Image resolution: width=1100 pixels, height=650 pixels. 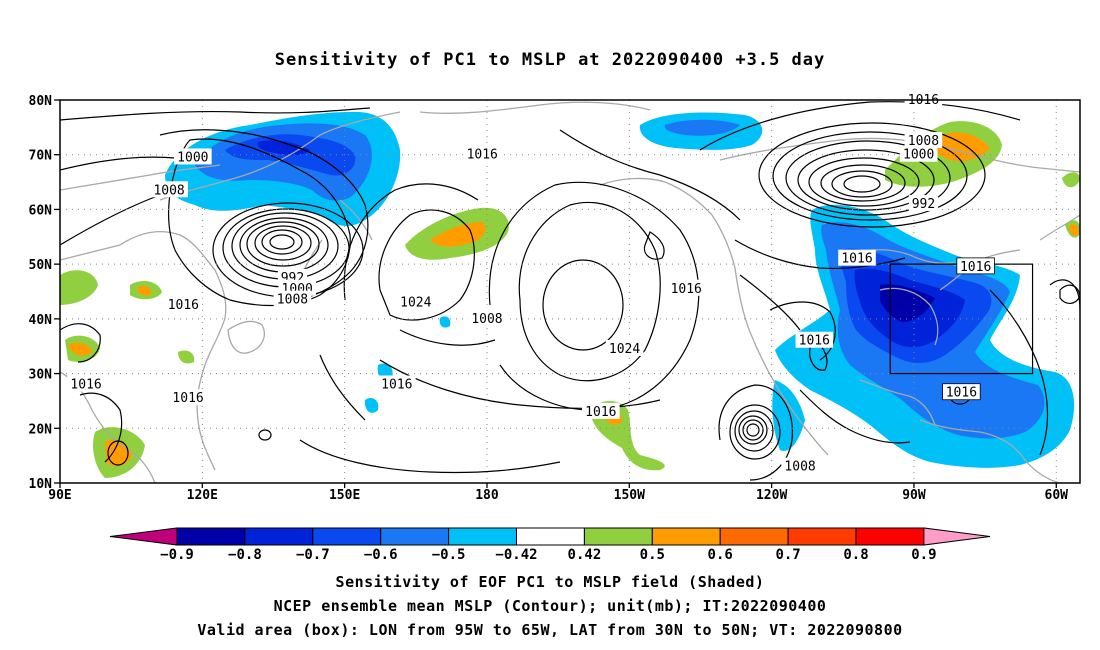 I want to click on lon-tick-label: 90E, so click(x=59, y=495).